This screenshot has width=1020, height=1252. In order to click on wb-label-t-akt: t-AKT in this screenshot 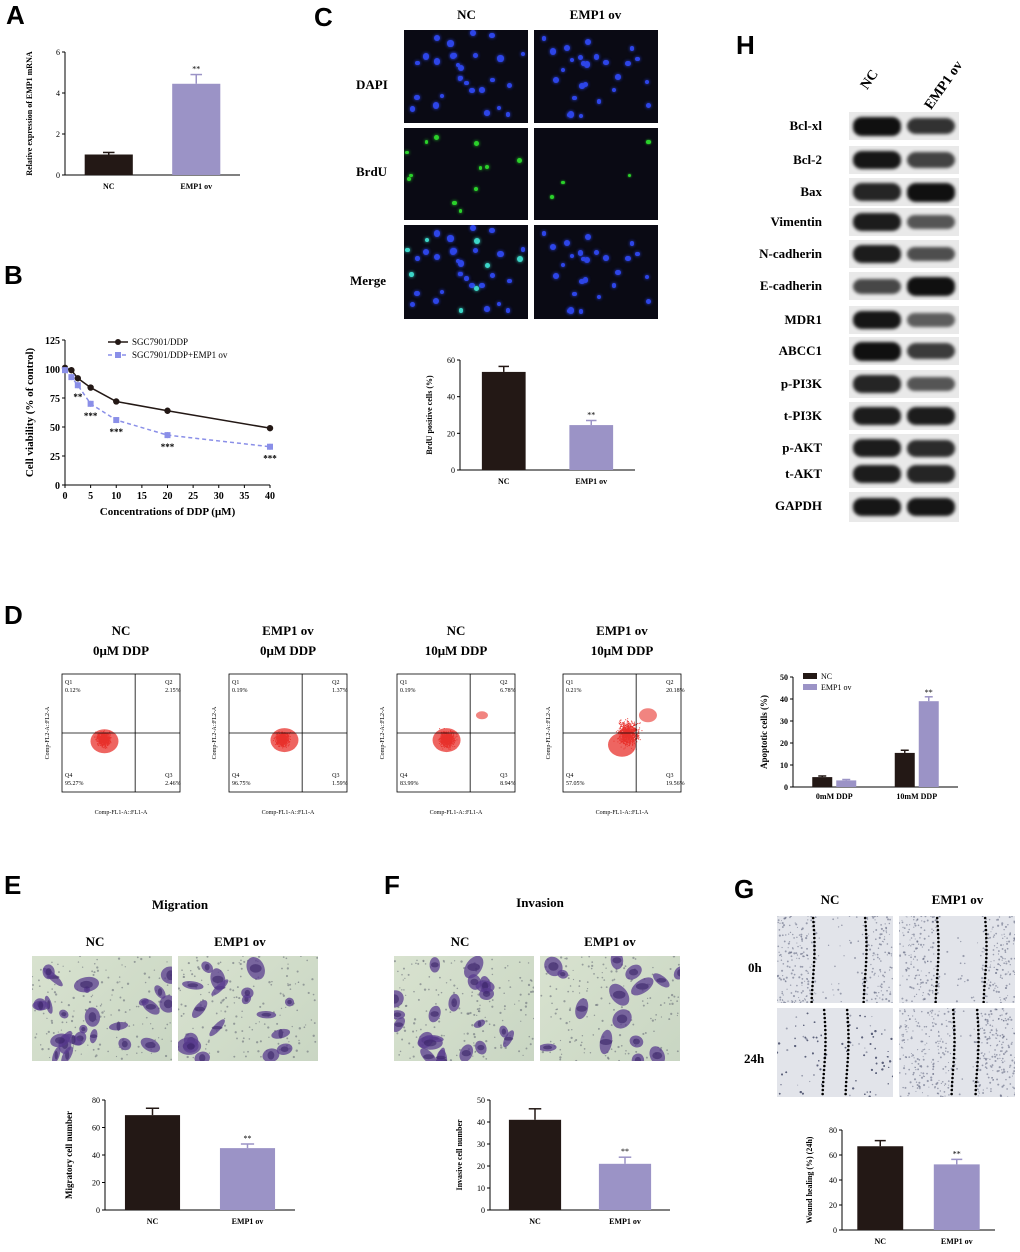, I will do `click(803, 473)`.